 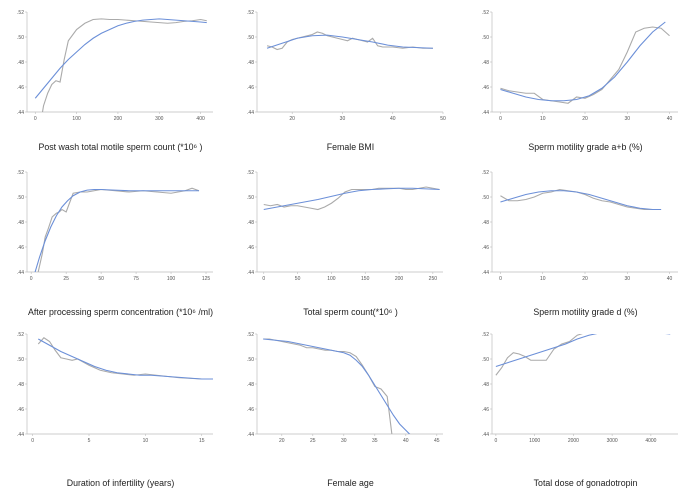 I want to click on x-tick-label: 125, so click(x=206, y=279).